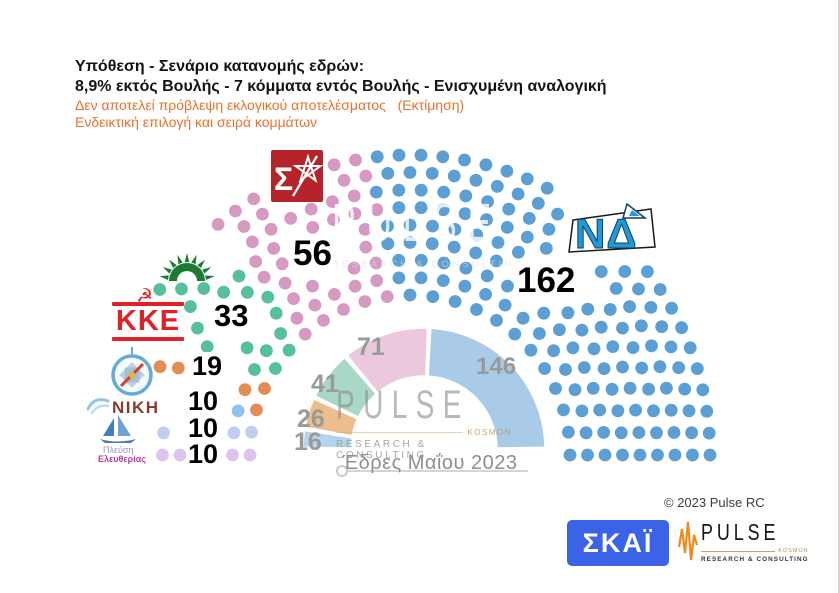 The height and width of the screenshot is (593, 839). What do you see at coordinates (220, 66) in the screenshot?
I see `title-line-1: Υπόθεση - Σενάριο κατανομής εδρών:` at bounding box center [220, 66].